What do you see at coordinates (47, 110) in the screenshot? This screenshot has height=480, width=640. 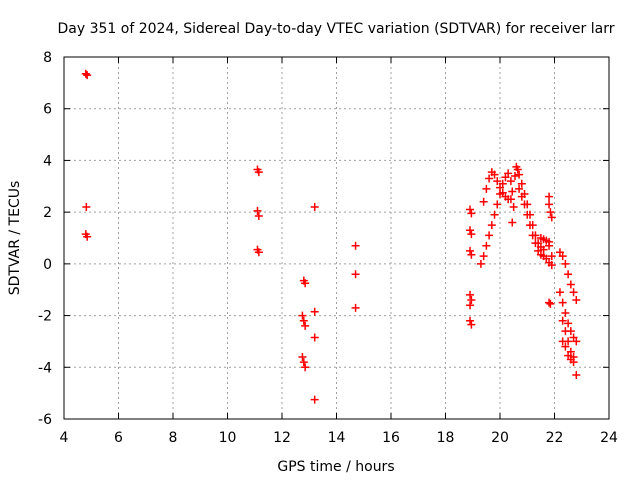 I see `y-tick-label: 6` at bounding box center [47, 110].